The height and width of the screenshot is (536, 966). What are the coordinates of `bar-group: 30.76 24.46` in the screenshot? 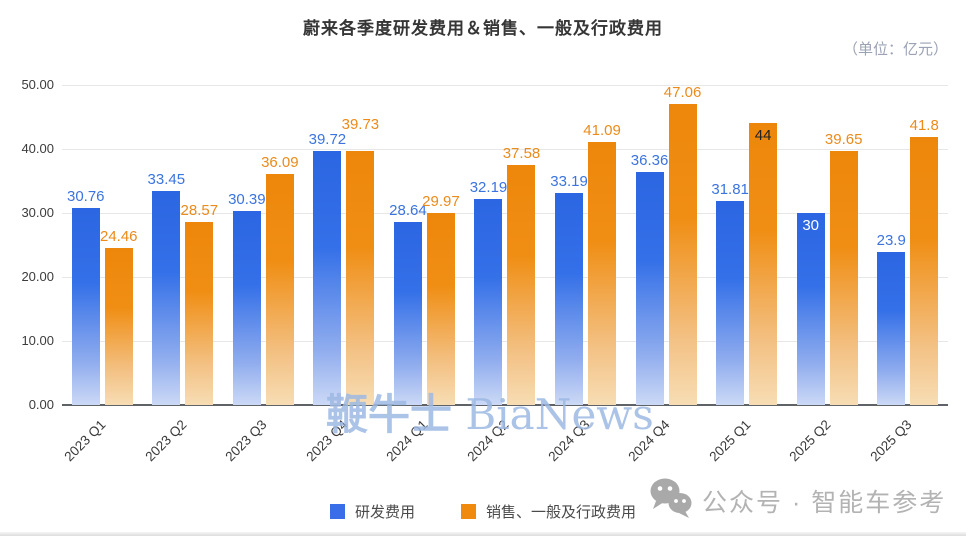 It's located at (102, 245).